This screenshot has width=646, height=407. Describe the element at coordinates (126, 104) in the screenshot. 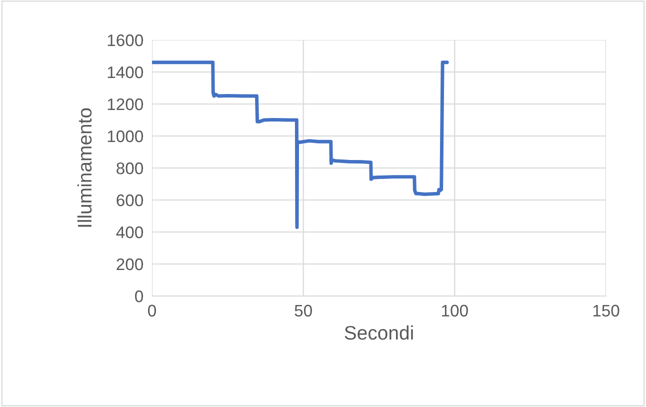

I see `y-tick-label: 1200` at that location.